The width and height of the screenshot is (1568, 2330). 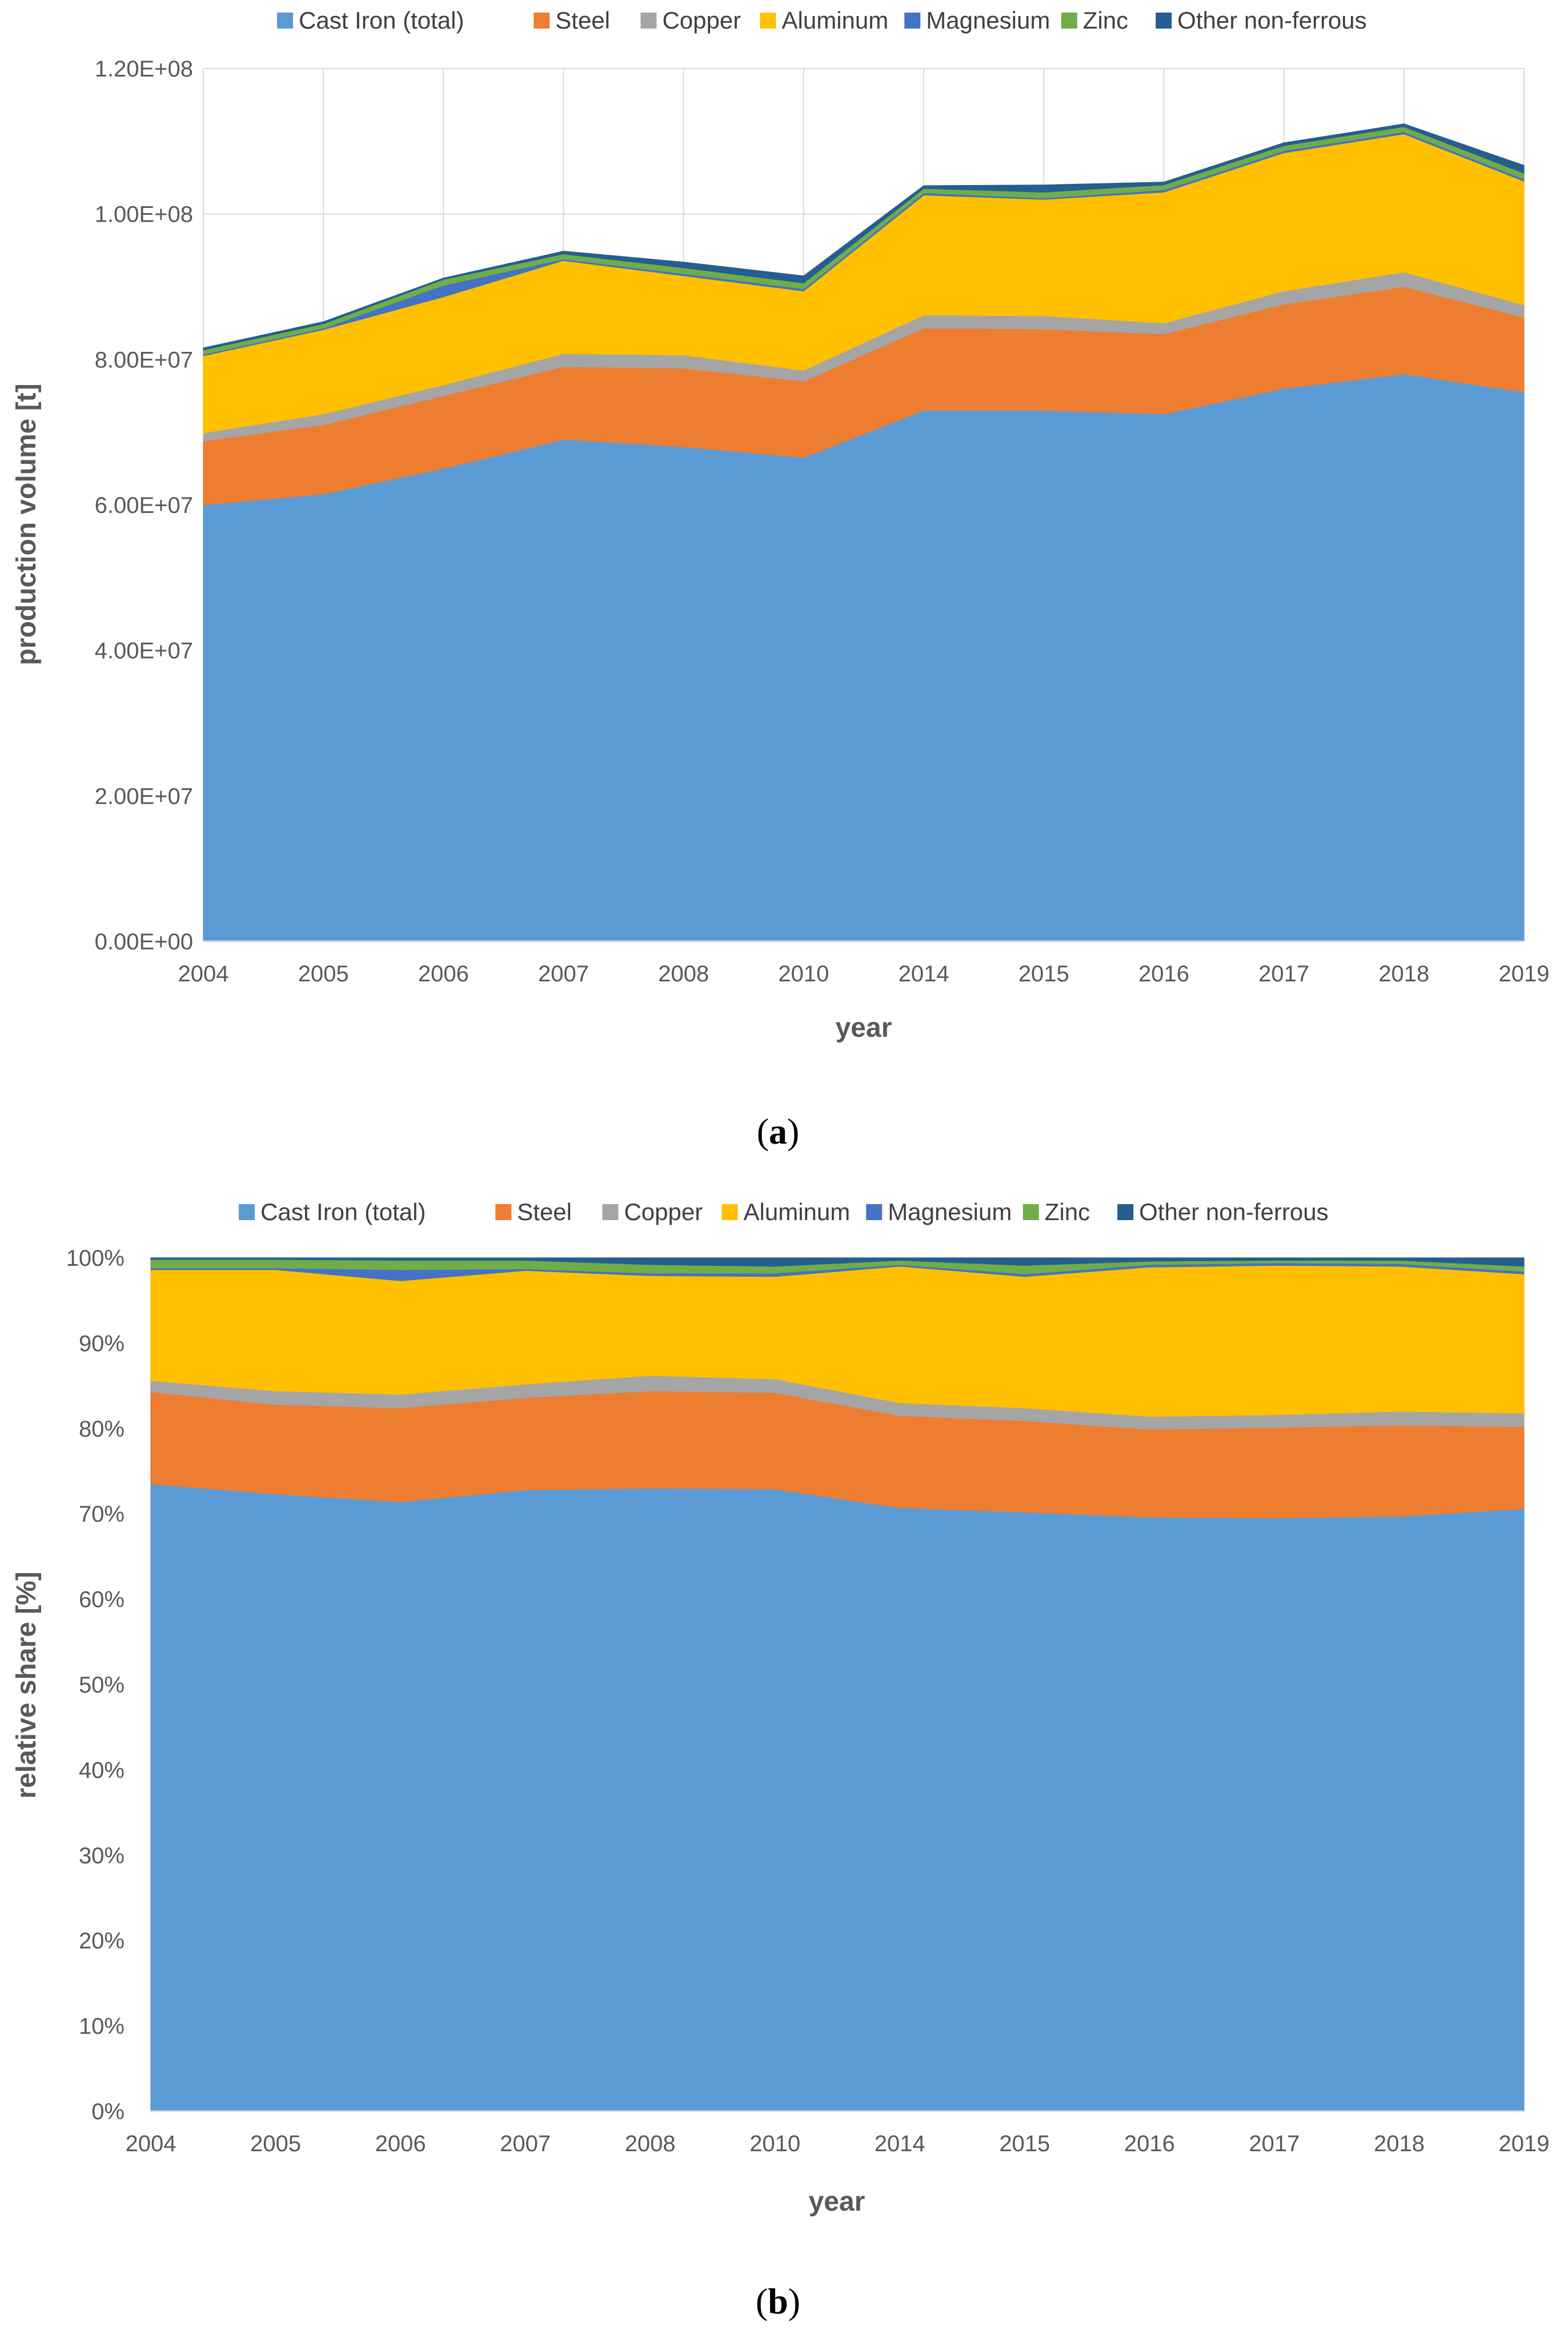 I want to click on y-tick-label: 6.00E+07, so click(x=144, y=506).